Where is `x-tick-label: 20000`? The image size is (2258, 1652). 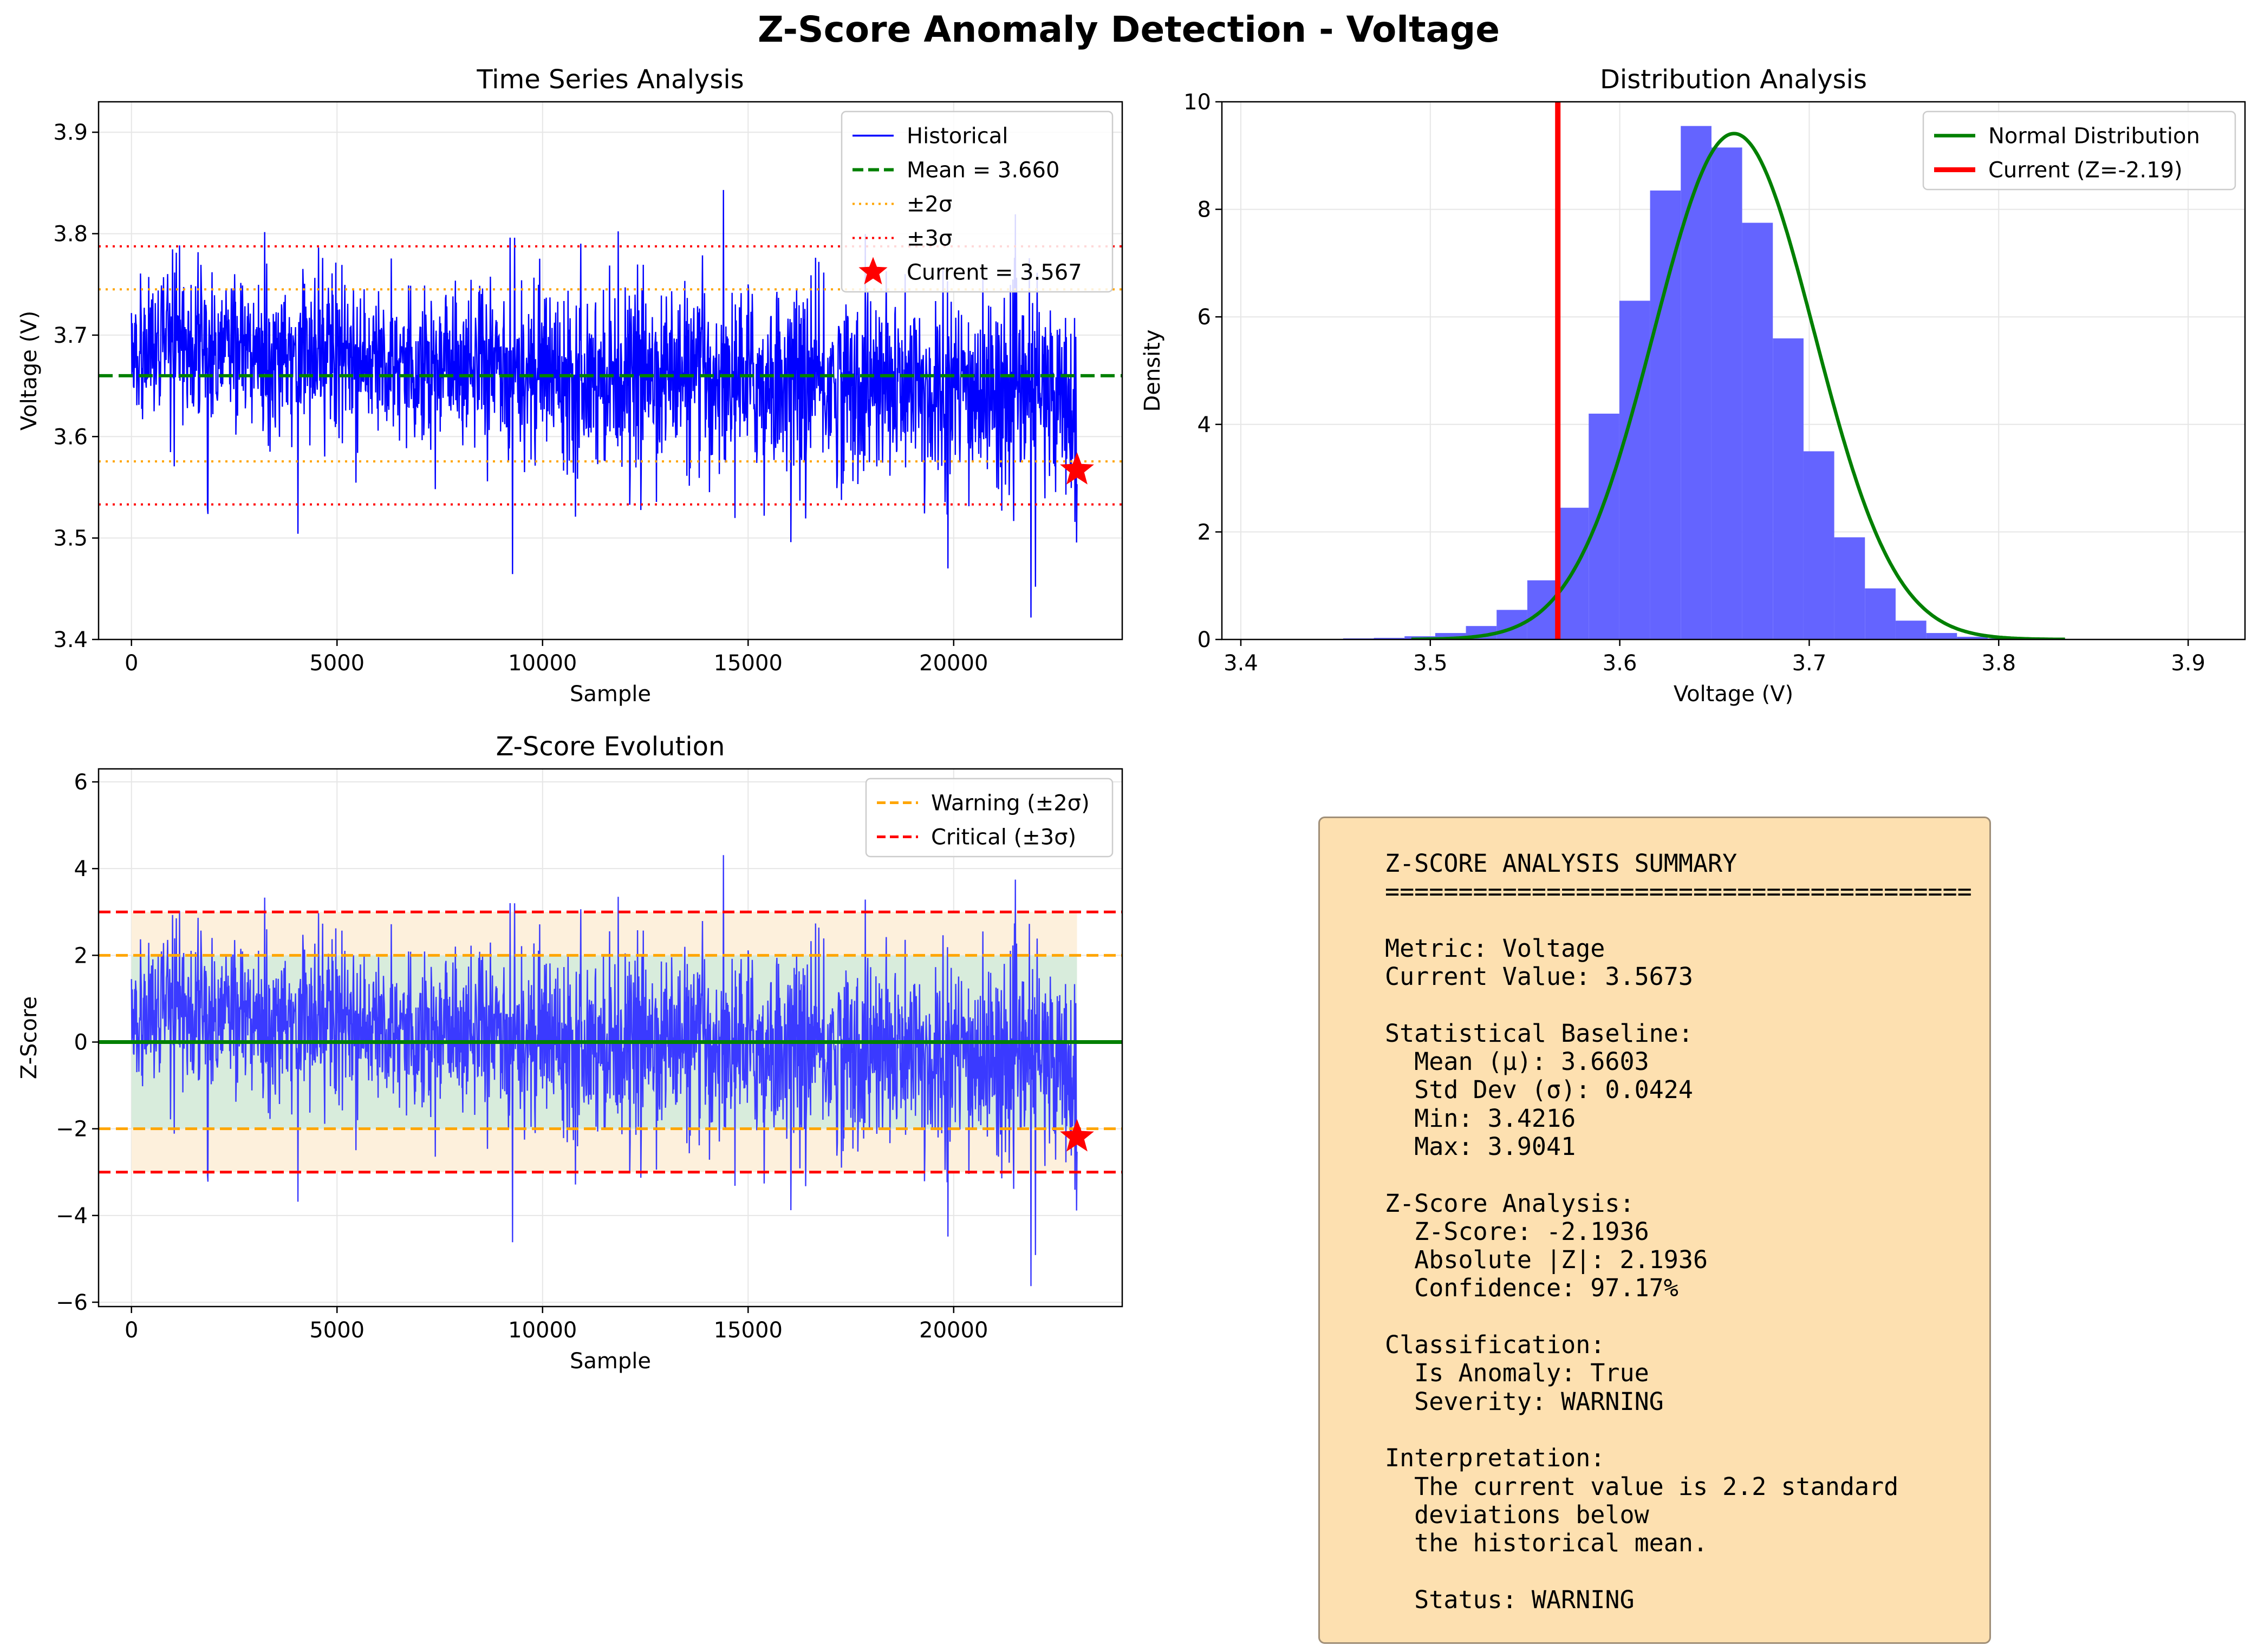
x-tick-label: 20000 is located at coordinates (953, 1330).